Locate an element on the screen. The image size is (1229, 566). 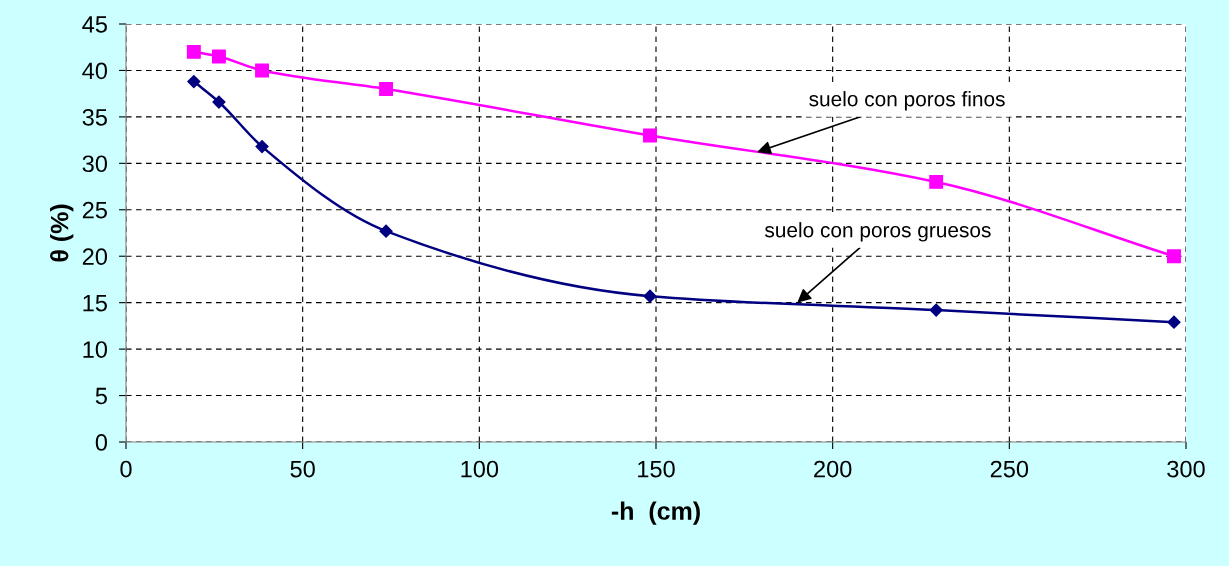
y-tick-label: 30 is located at coordinates (95, 164).